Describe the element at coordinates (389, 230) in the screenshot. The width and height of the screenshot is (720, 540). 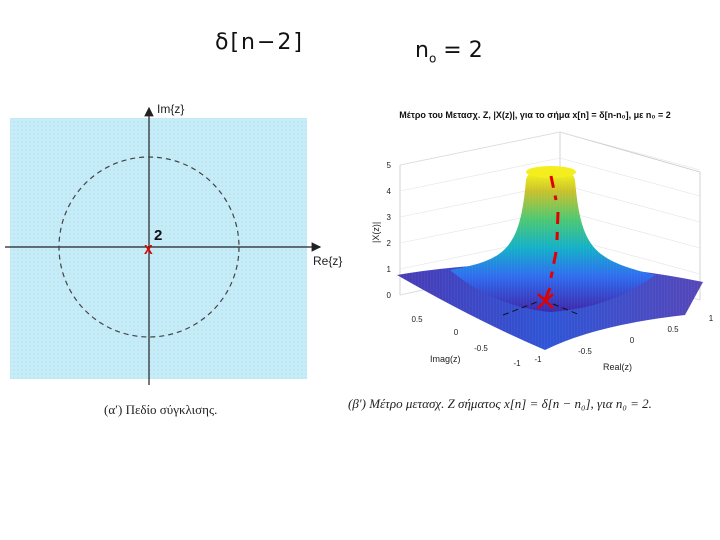
I see `z-tick-labels: 0 1 2 3 4 5` at that location.